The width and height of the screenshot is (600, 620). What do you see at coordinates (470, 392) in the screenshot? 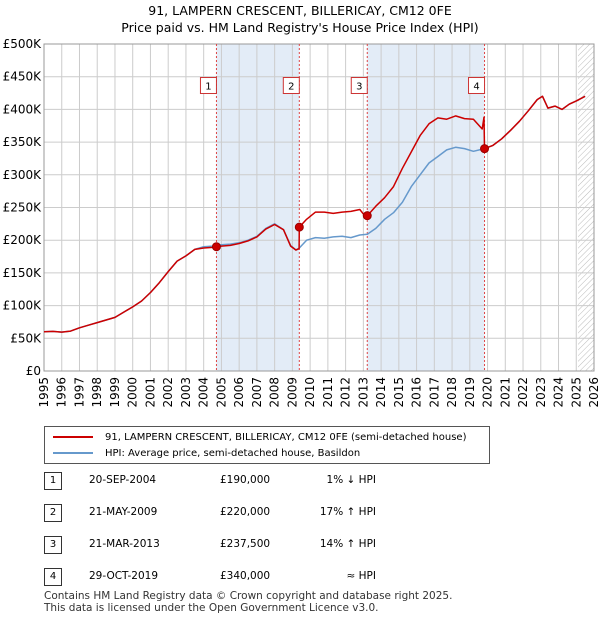
I see `x-tick-label: 2019` at bounding box center [470, 392].